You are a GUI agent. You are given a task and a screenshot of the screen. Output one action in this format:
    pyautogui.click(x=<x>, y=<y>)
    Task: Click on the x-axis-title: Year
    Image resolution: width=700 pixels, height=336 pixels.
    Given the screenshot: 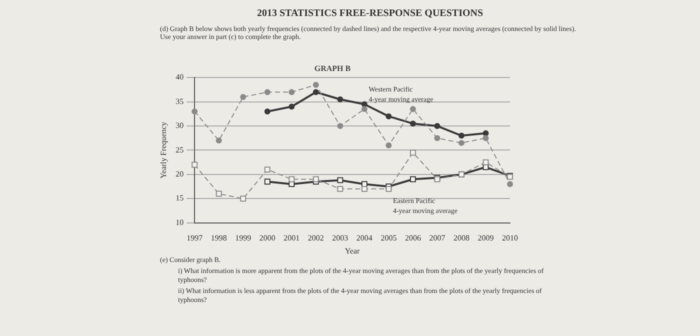 What is the action you would take?
    pyautogui.click(x=352, y=251)
    